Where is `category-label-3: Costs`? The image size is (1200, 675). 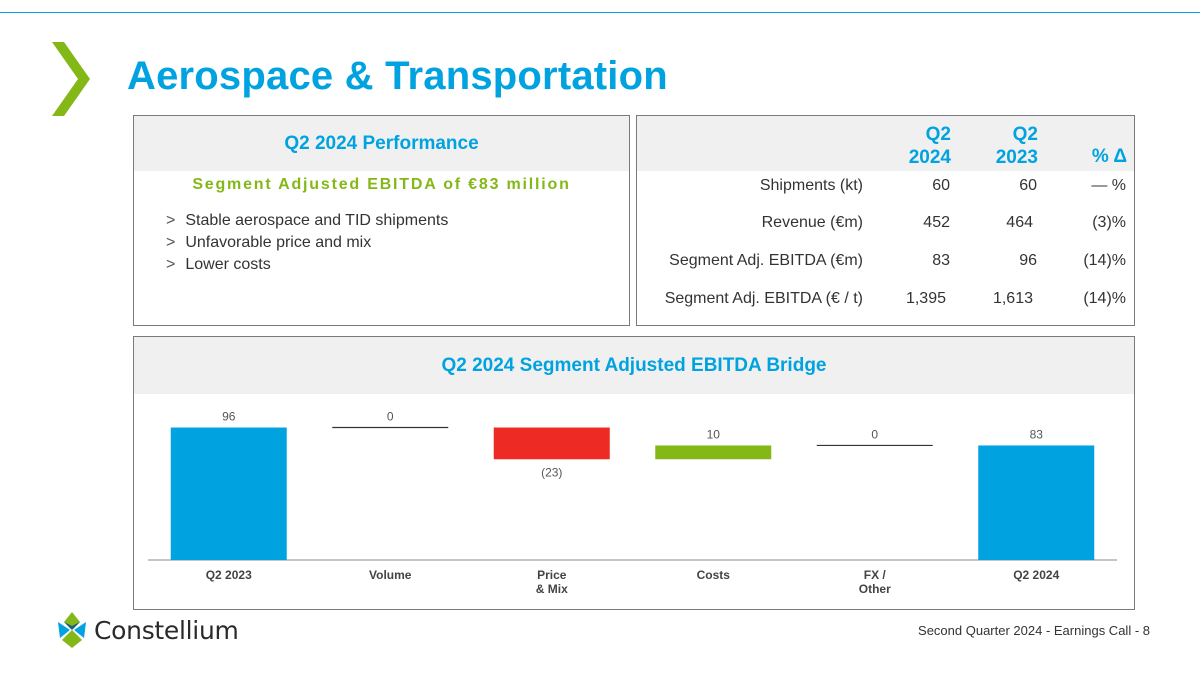
category-label-3: Costs is located at coordinates (714, 575).